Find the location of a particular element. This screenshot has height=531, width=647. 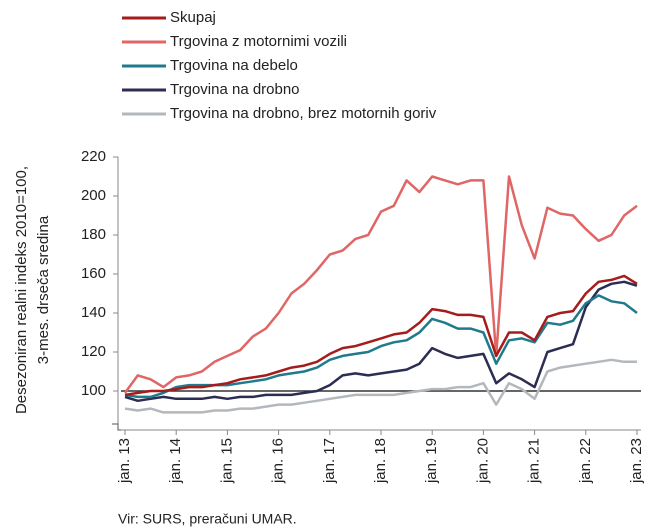

x-tick-label: jan. 17 is located at coordinates (329, 461).